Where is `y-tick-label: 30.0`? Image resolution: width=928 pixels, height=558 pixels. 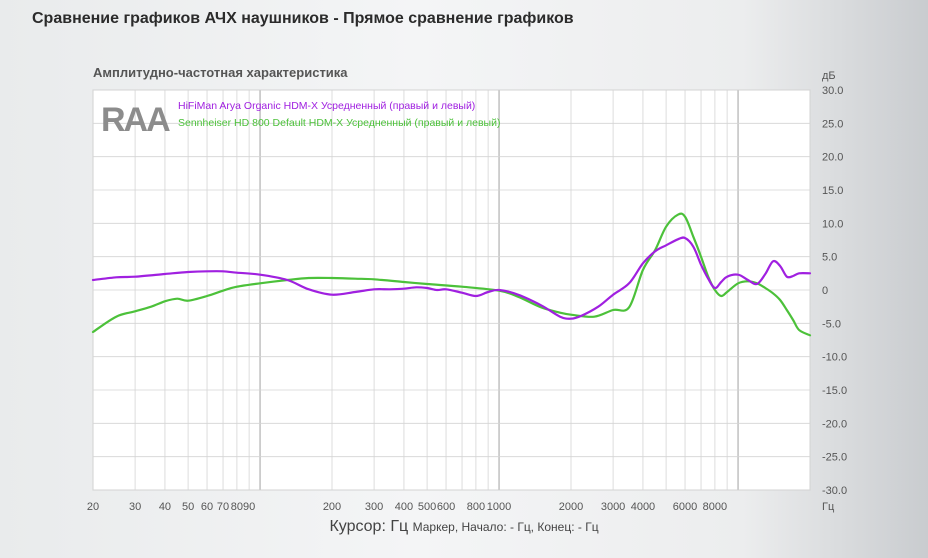
y-tick-label: 30.0 is located at coordinates (832, 91).